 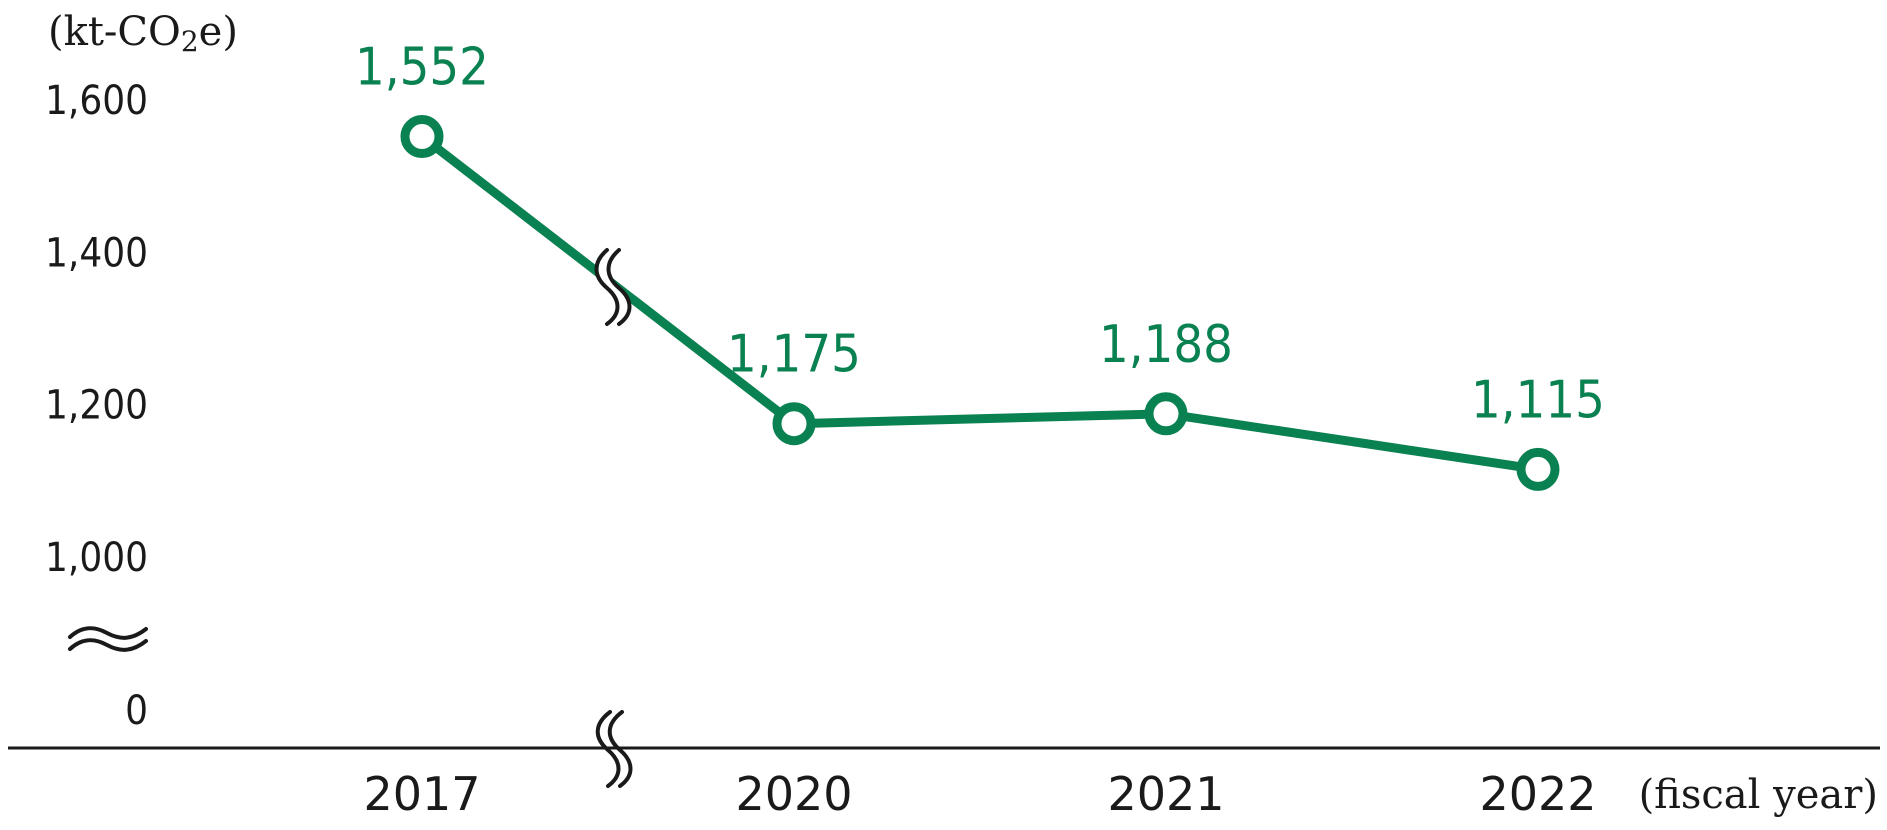 I want to click on x-axis-break-symbol, so click(x=614, y=749).